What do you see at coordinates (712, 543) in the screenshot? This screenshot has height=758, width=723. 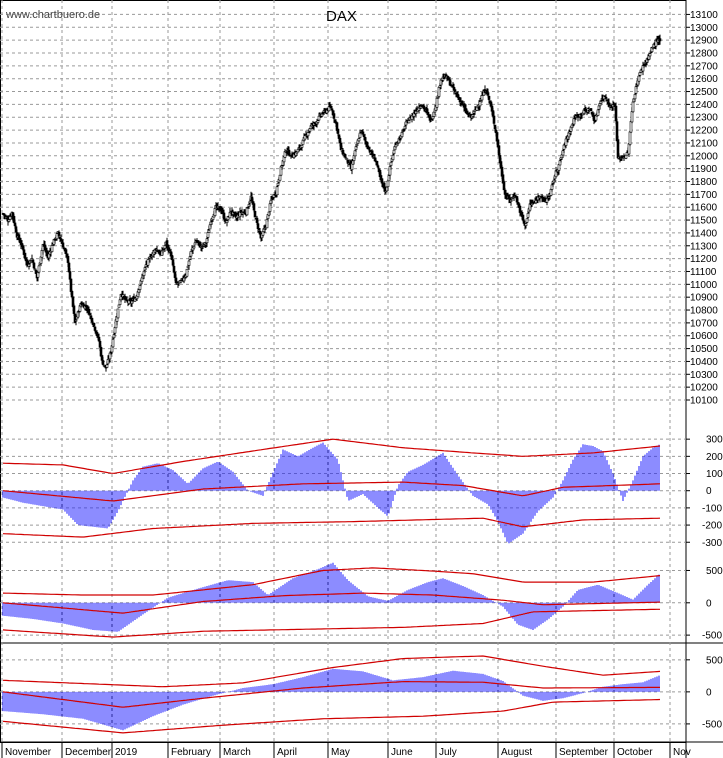 I see `indicator-tick-label: -300` at bounding box center [712, 543].